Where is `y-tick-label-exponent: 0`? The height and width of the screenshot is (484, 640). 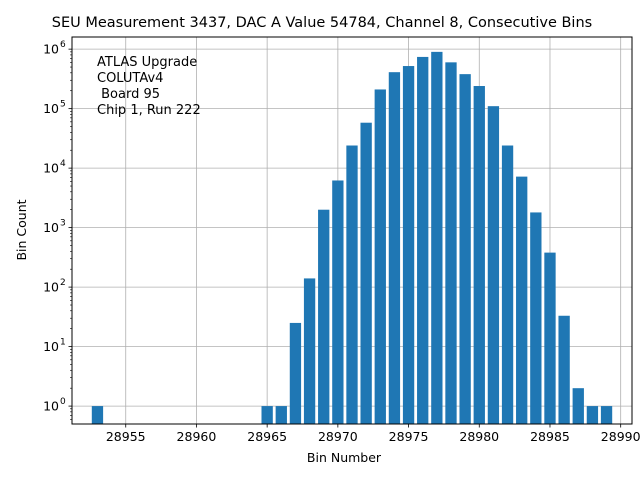
y-tick-label-exponent: 0 is located at coordinates (63, 402).